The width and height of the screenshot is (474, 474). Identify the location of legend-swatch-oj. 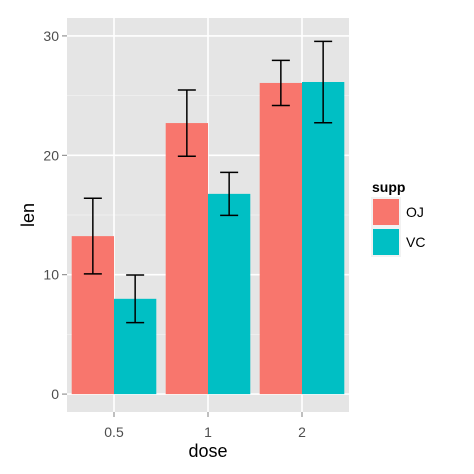
(386, 212).